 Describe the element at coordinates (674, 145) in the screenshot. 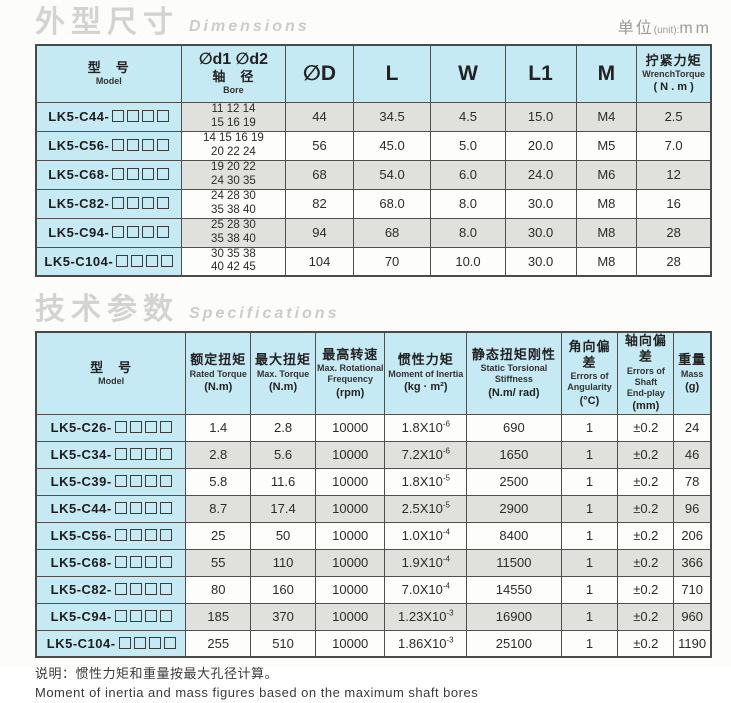

I see `cell-torque: 7.0` at that location.